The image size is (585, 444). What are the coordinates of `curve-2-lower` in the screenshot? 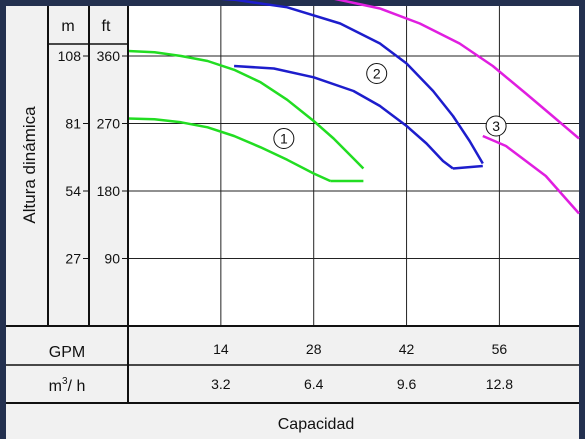 It's located at (344, 117).